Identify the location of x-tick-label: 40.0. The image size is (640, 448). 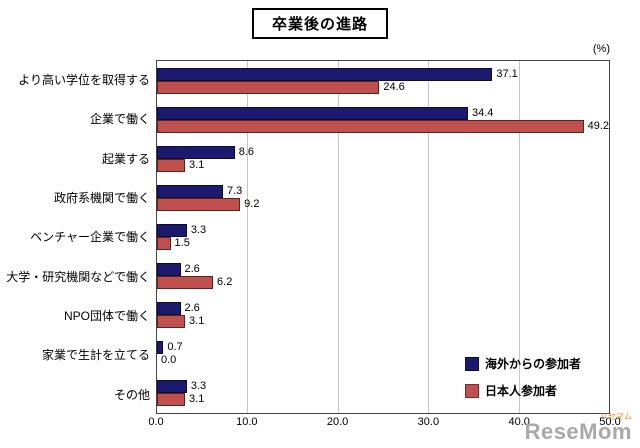
(519, 422).